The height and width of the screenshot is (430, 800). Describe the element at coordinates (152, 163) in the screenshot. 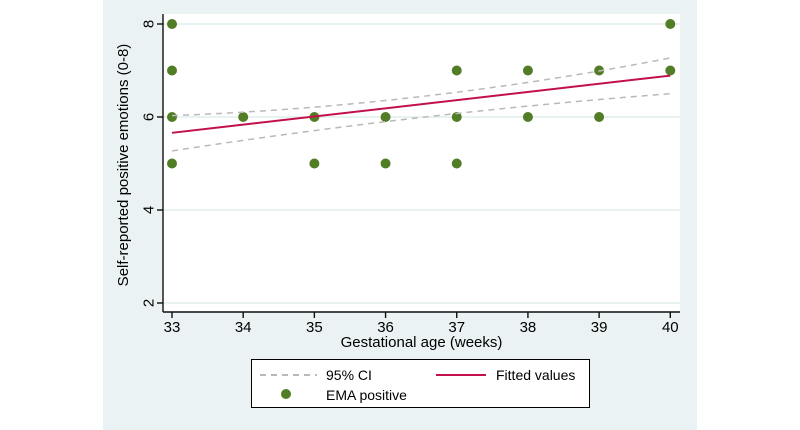

I see `y-tick-labels: 2 4 6 8` at that location.